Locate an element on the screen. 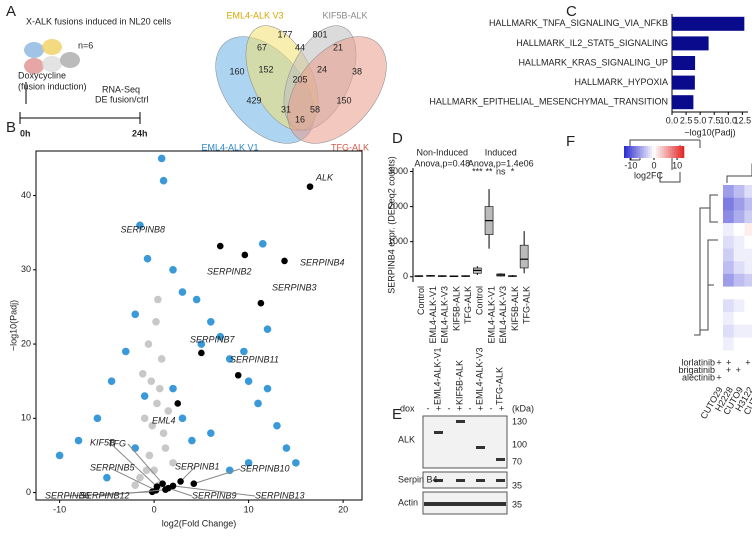 This screenshot has width=752, height=541. lane-label: EML4-ALK-V3 is located at coordinates (479, 376).